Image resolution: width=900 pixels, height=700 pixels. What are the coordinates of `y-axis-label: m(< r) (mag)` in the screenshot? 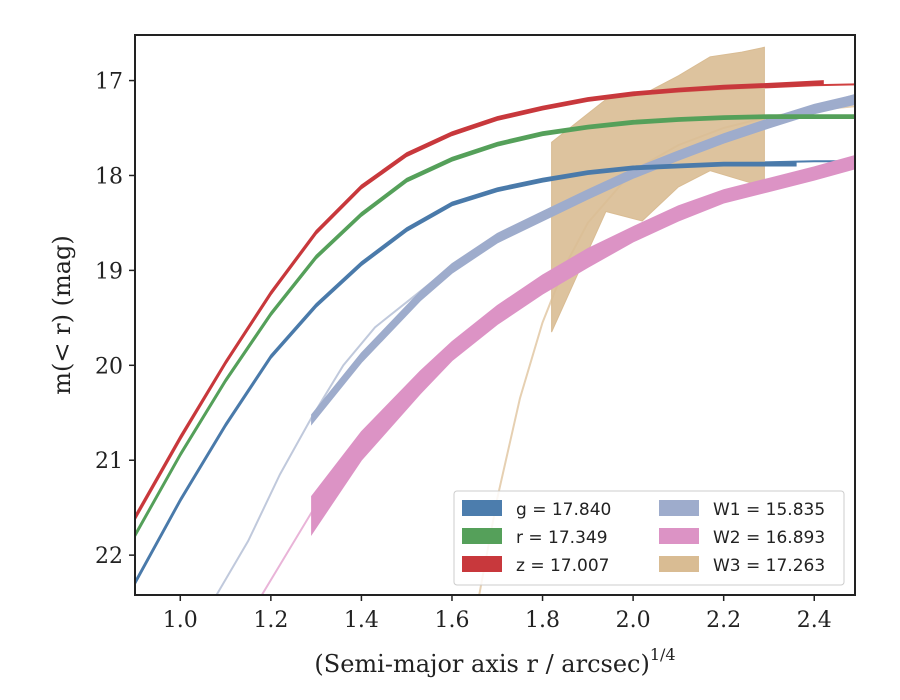 It's located at (62, 314).